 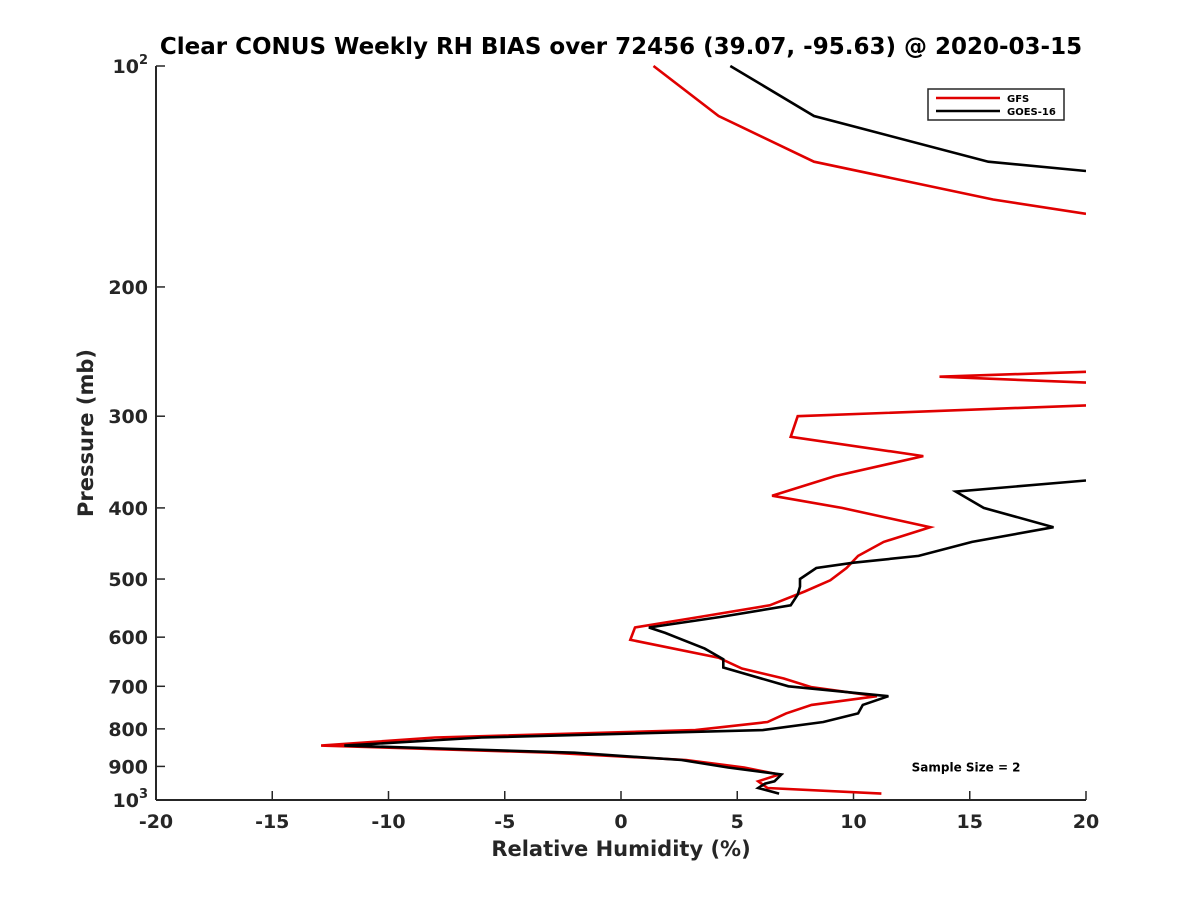 I want to click on x-tick-label: 5, so click(x=737, y=822).